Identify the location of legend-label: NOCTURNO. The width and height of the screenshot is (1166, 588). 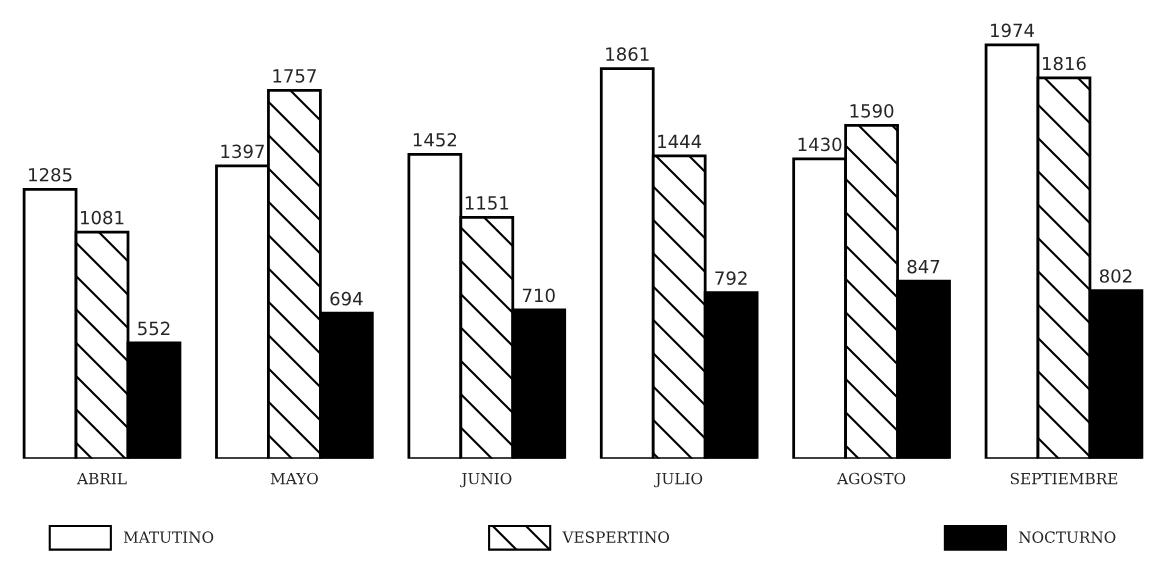
(1067, 537).